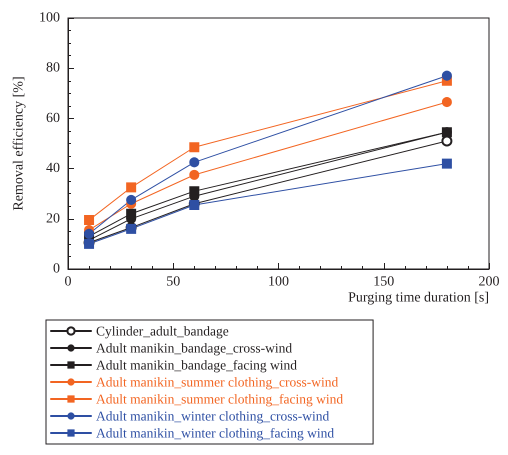  Describe the element at coordinates (197, 365) in the screenshot. I see `legend-label: Adult manikin_bandage_facing wind` at that location.